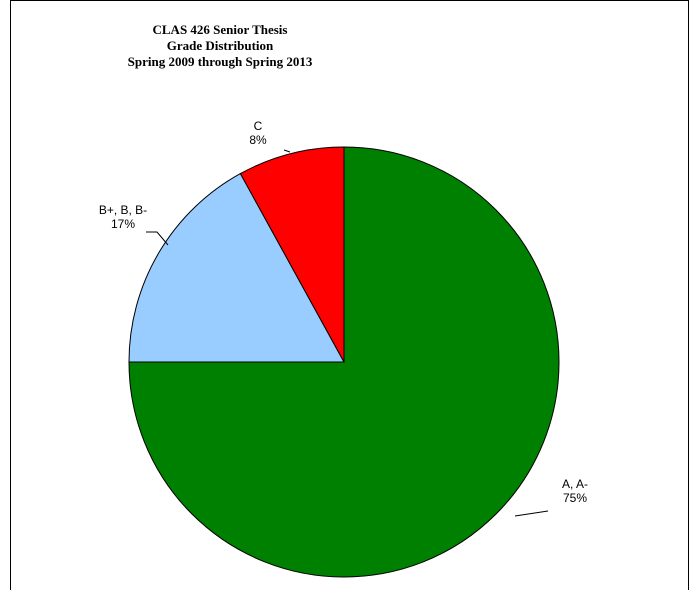 The height and width of the screenshot is (590, 695). Describe the element at coordinates (575, 498) in the screenshot. I see `slice-percent-label: 75%` at that location.